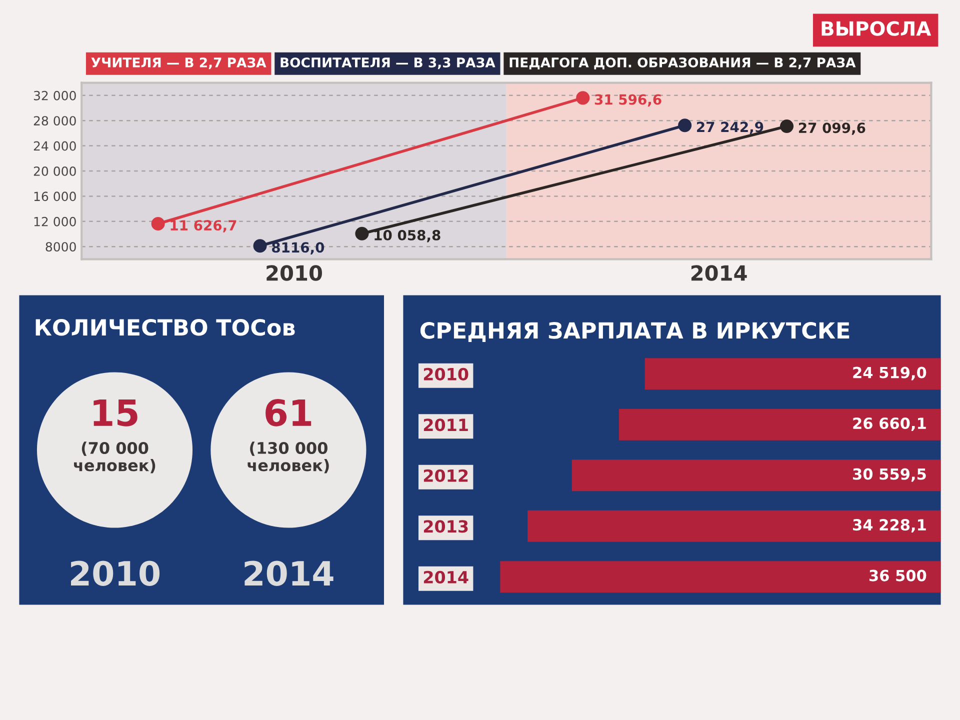  Describe the element at coordinates (165, 327) in the screenshot. I see `text: КОЛИЧЕСТВО ТОСов` at that location.